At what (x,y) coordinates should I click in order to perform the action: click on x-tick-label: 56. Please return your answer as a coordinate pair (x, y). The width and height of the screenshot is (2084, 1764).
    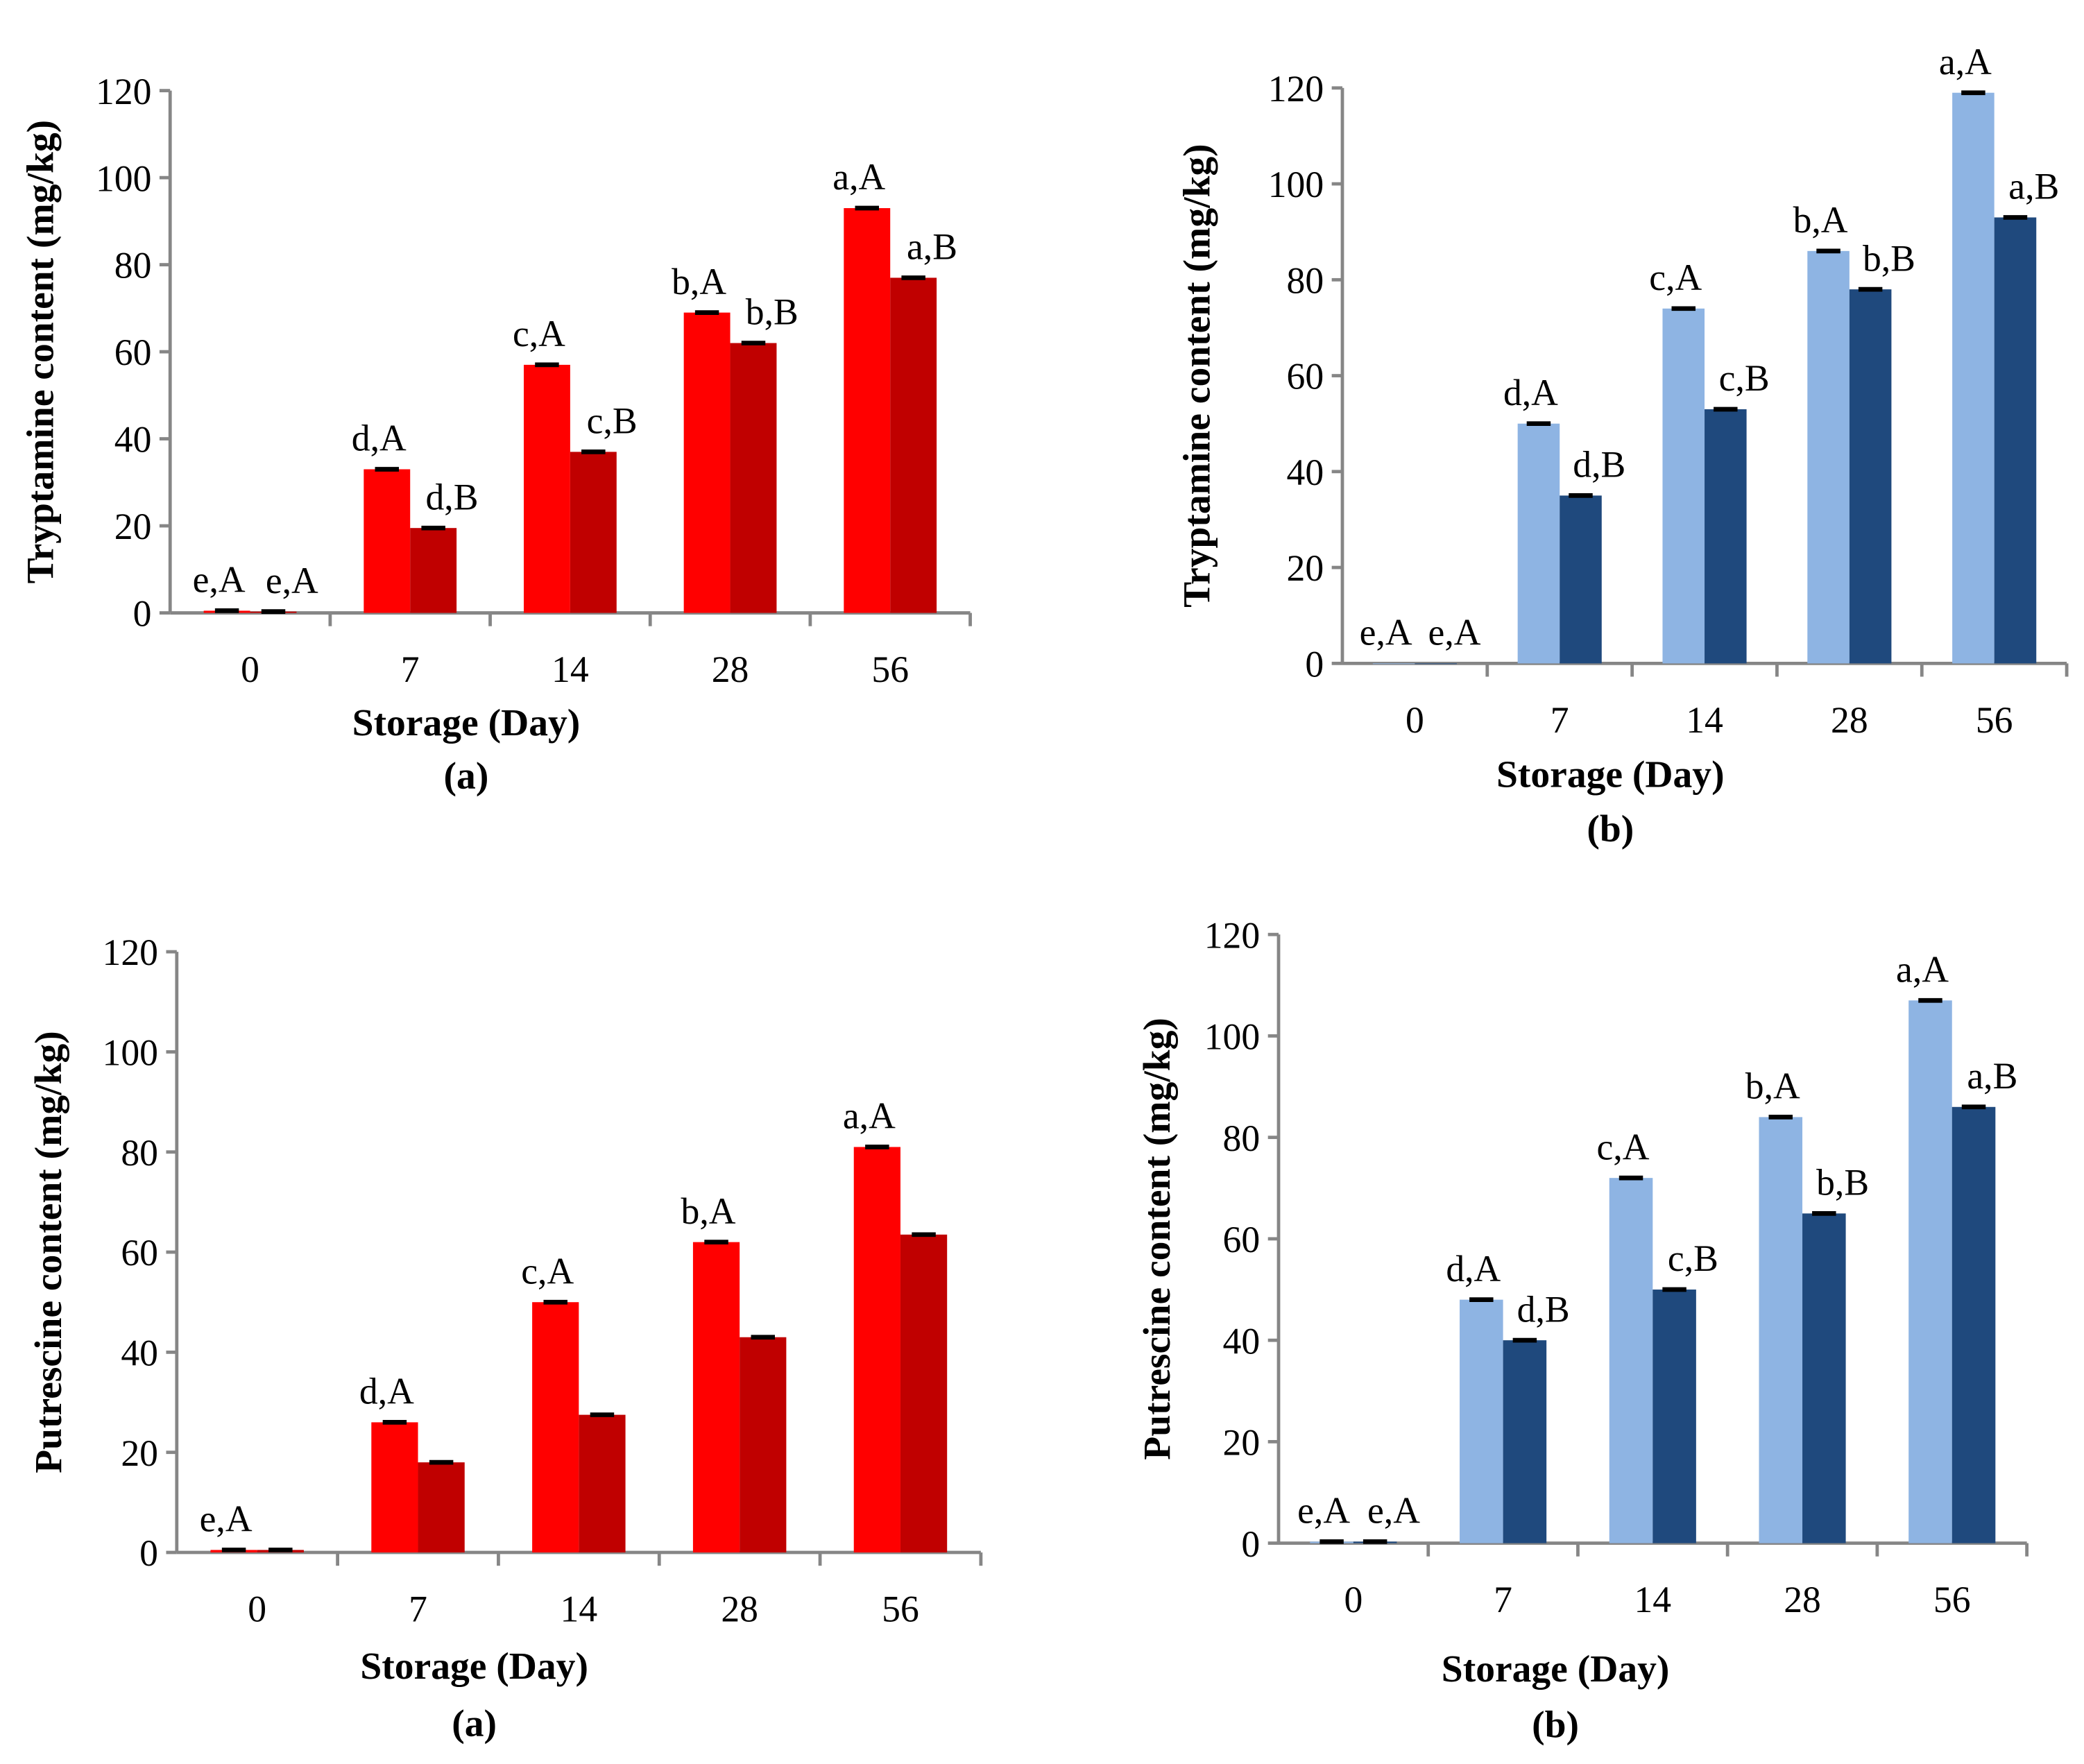
    Looking at the image, I should click on (890, 669).